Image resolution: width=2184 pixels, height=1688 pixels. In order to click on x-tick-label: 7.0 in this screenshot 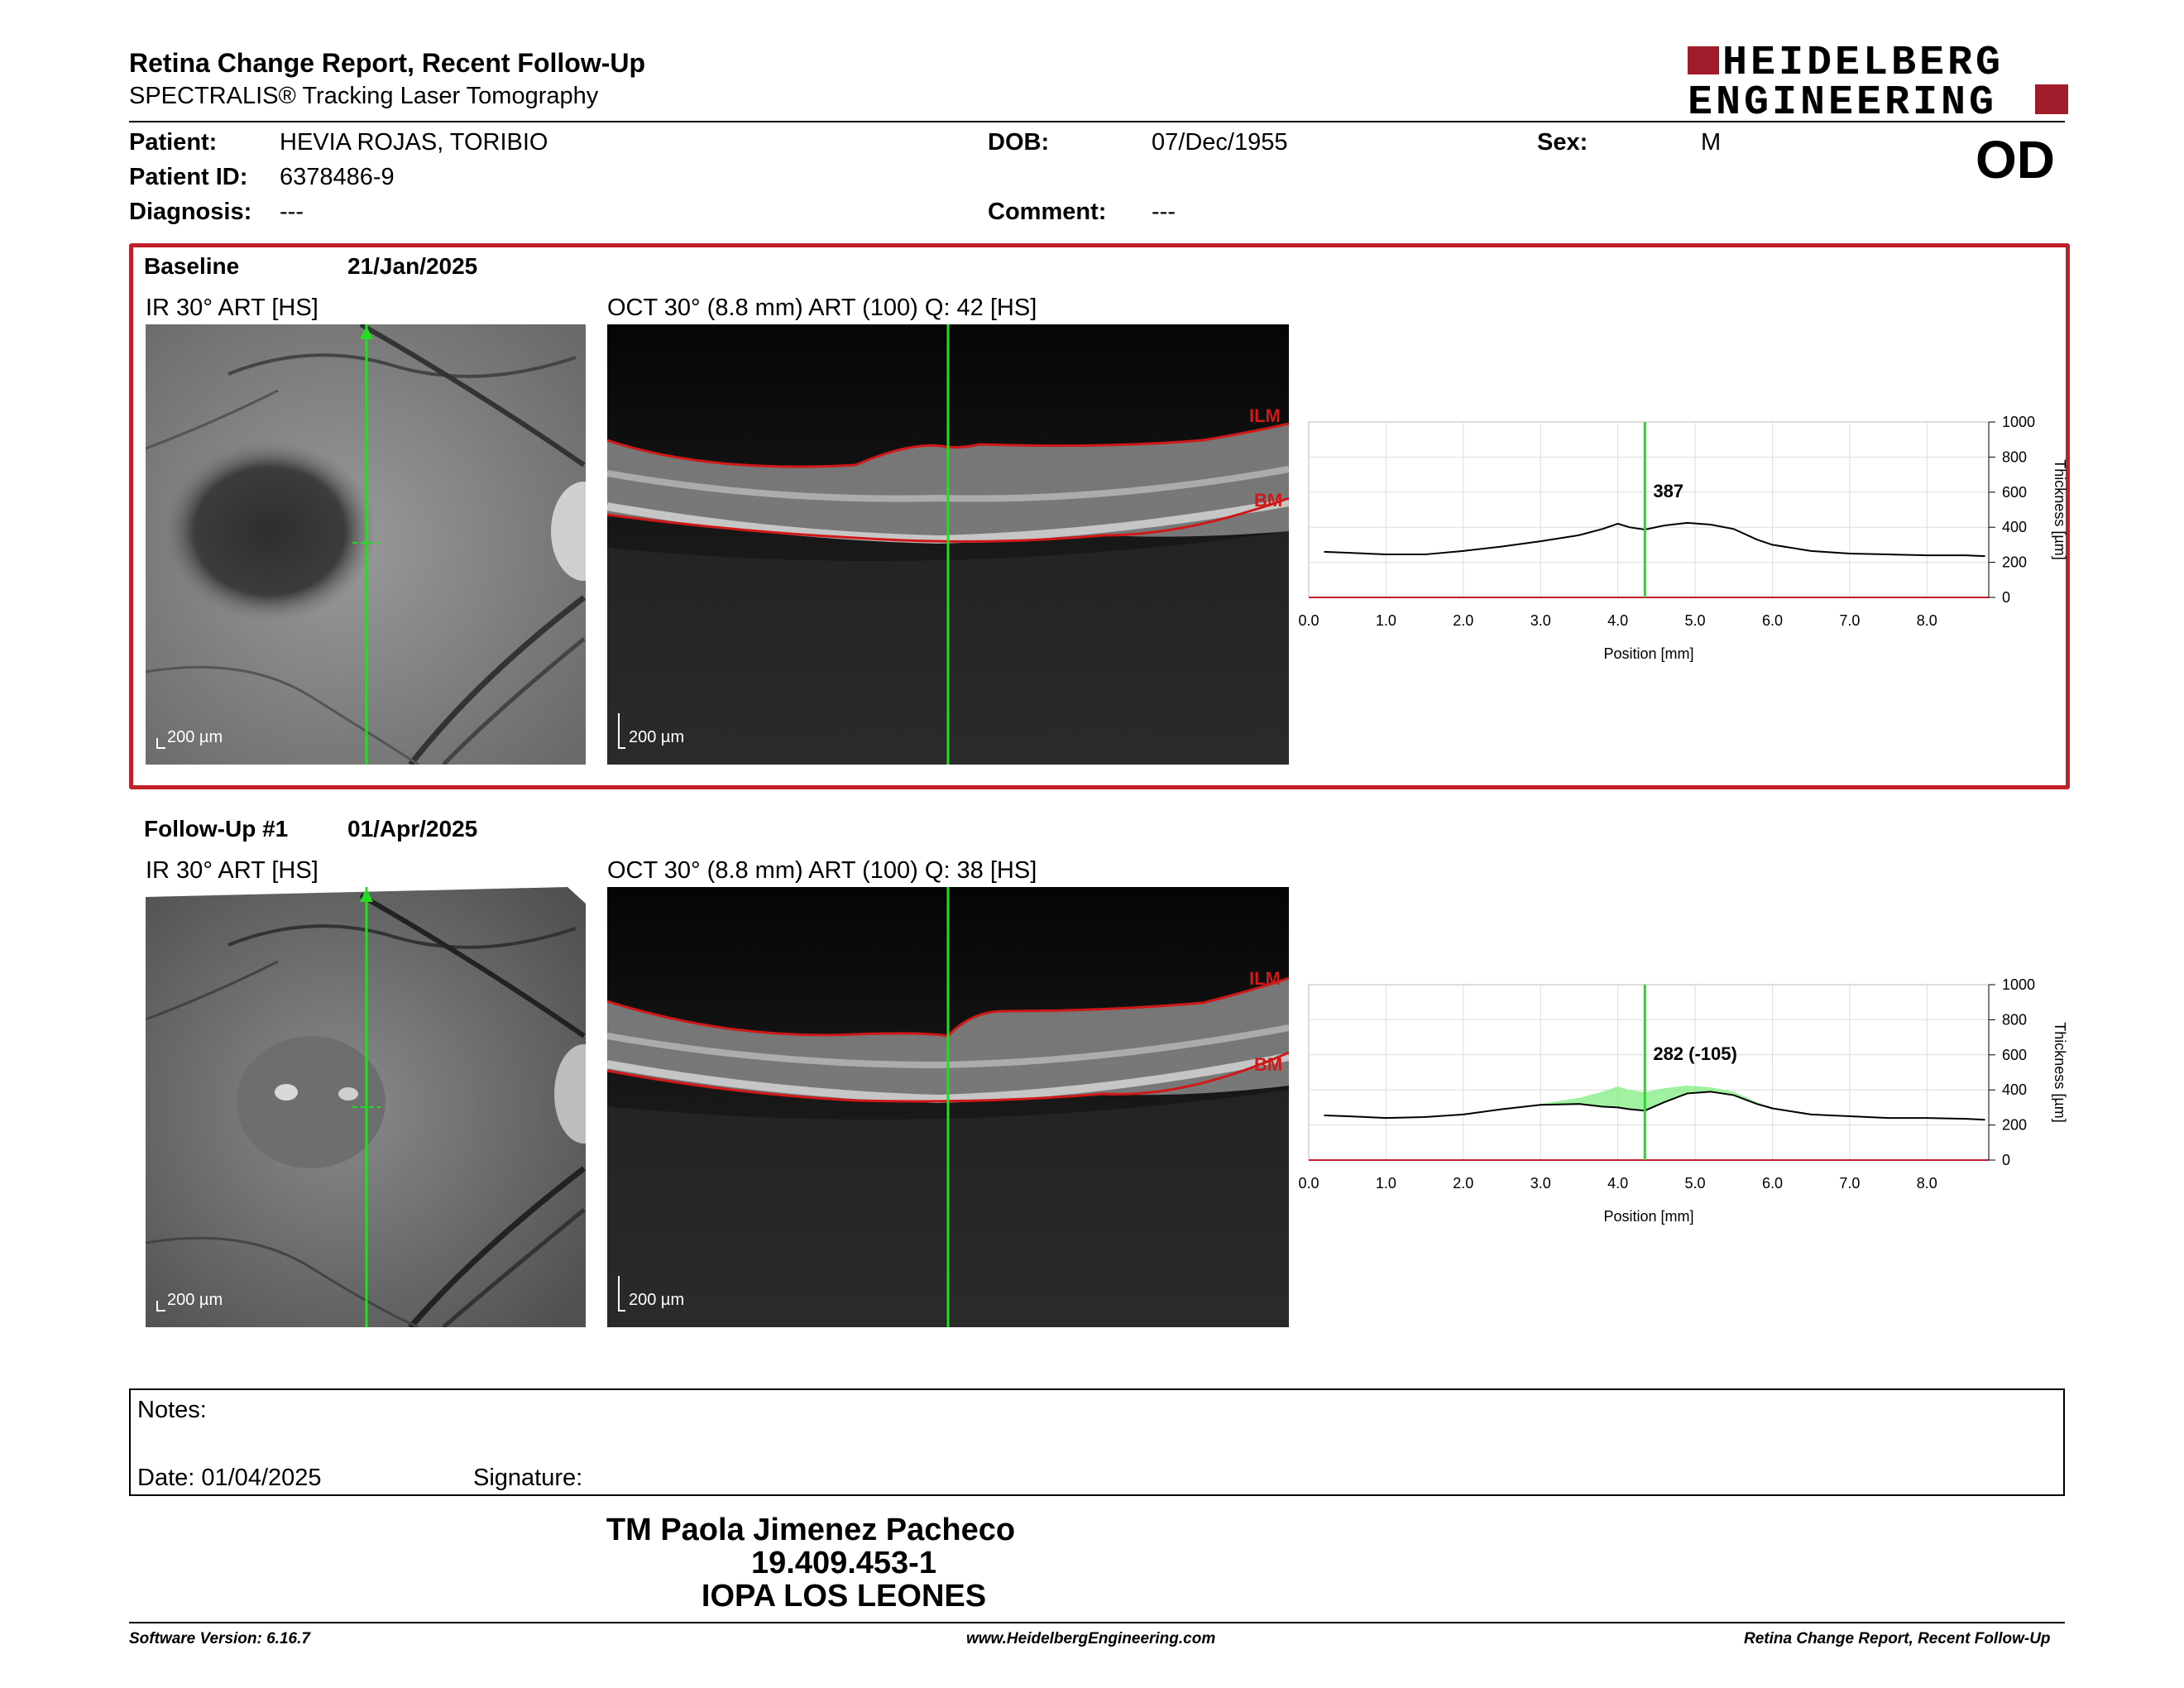, I will do `click(1849, 620)`.